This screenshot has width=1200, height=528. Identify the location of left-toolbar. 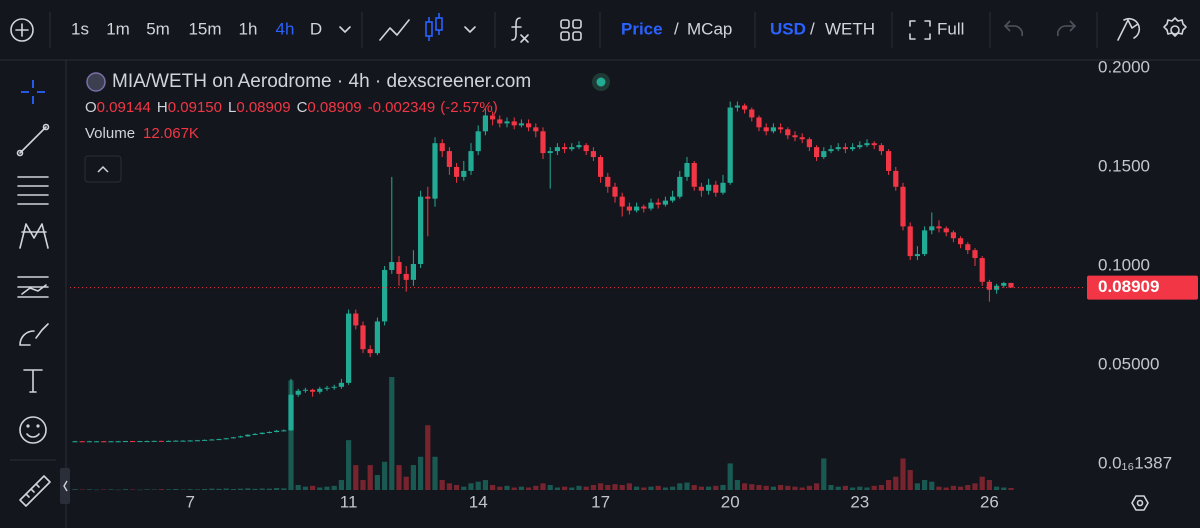
(40, 294).